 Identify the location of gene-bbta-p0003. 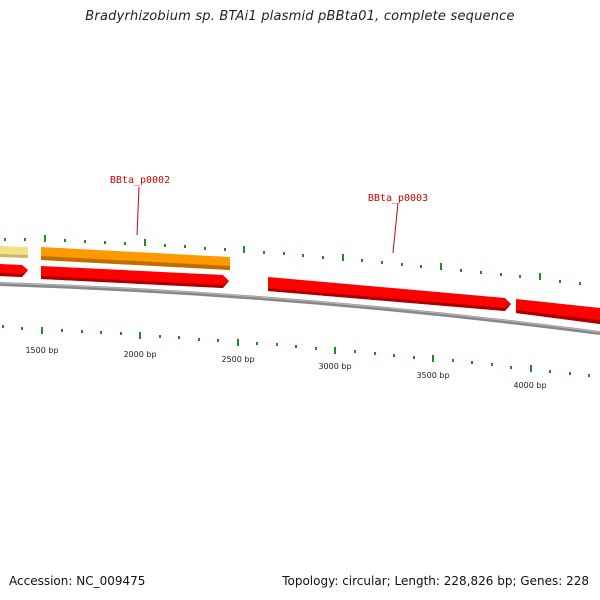
(389, 294).